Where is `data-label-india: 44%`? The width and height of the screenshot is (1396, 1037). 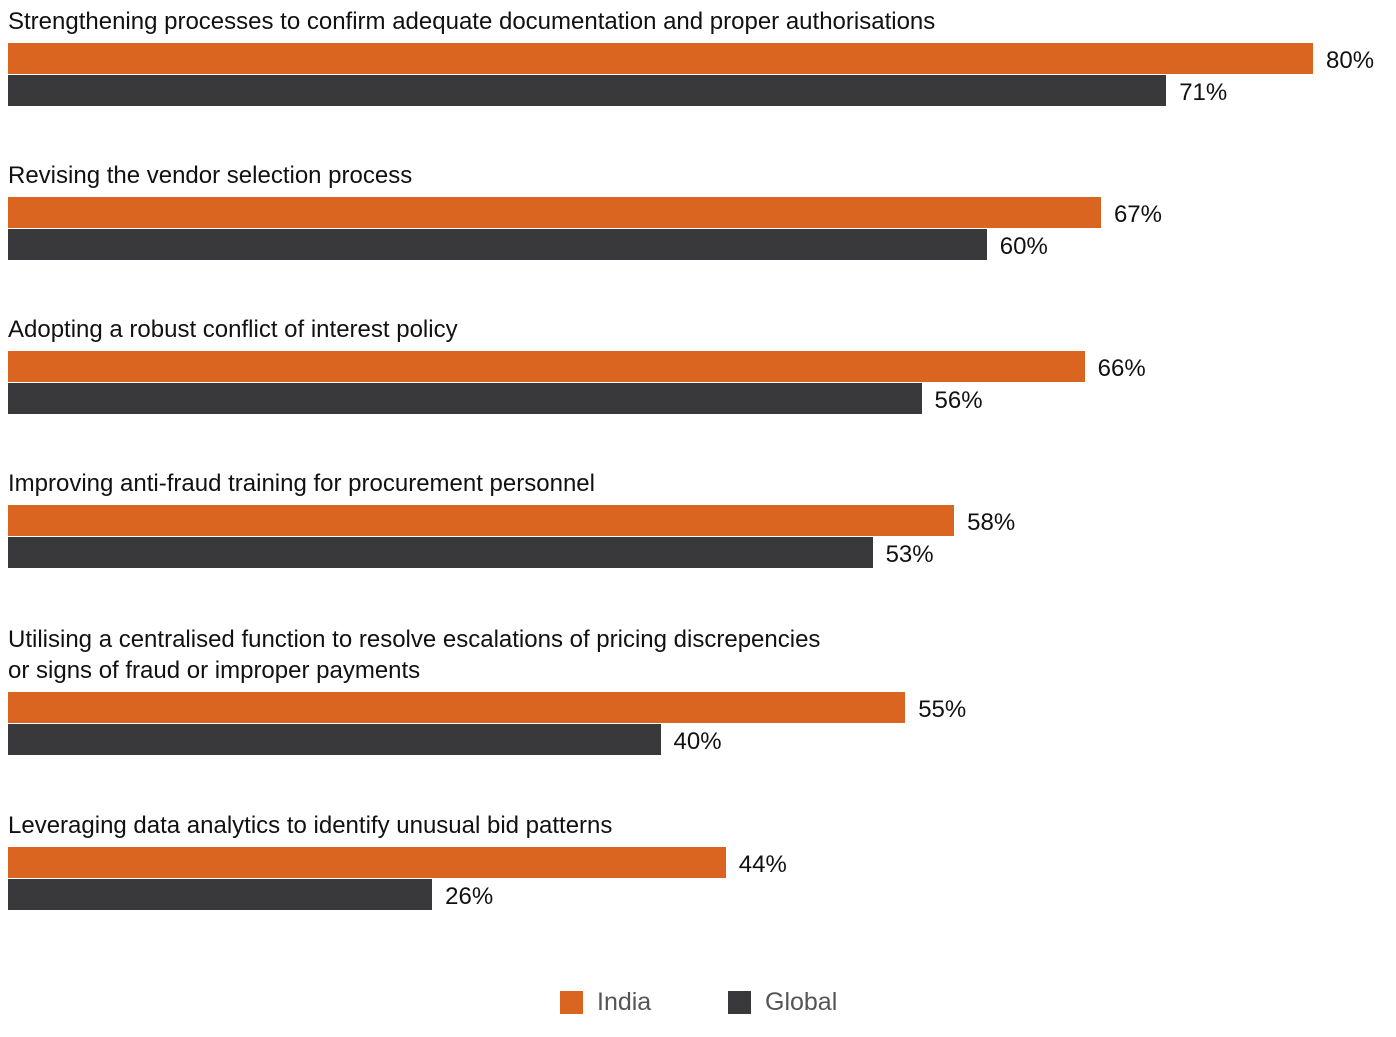 data-label-india: 44% is located at coordinates (762, 864).